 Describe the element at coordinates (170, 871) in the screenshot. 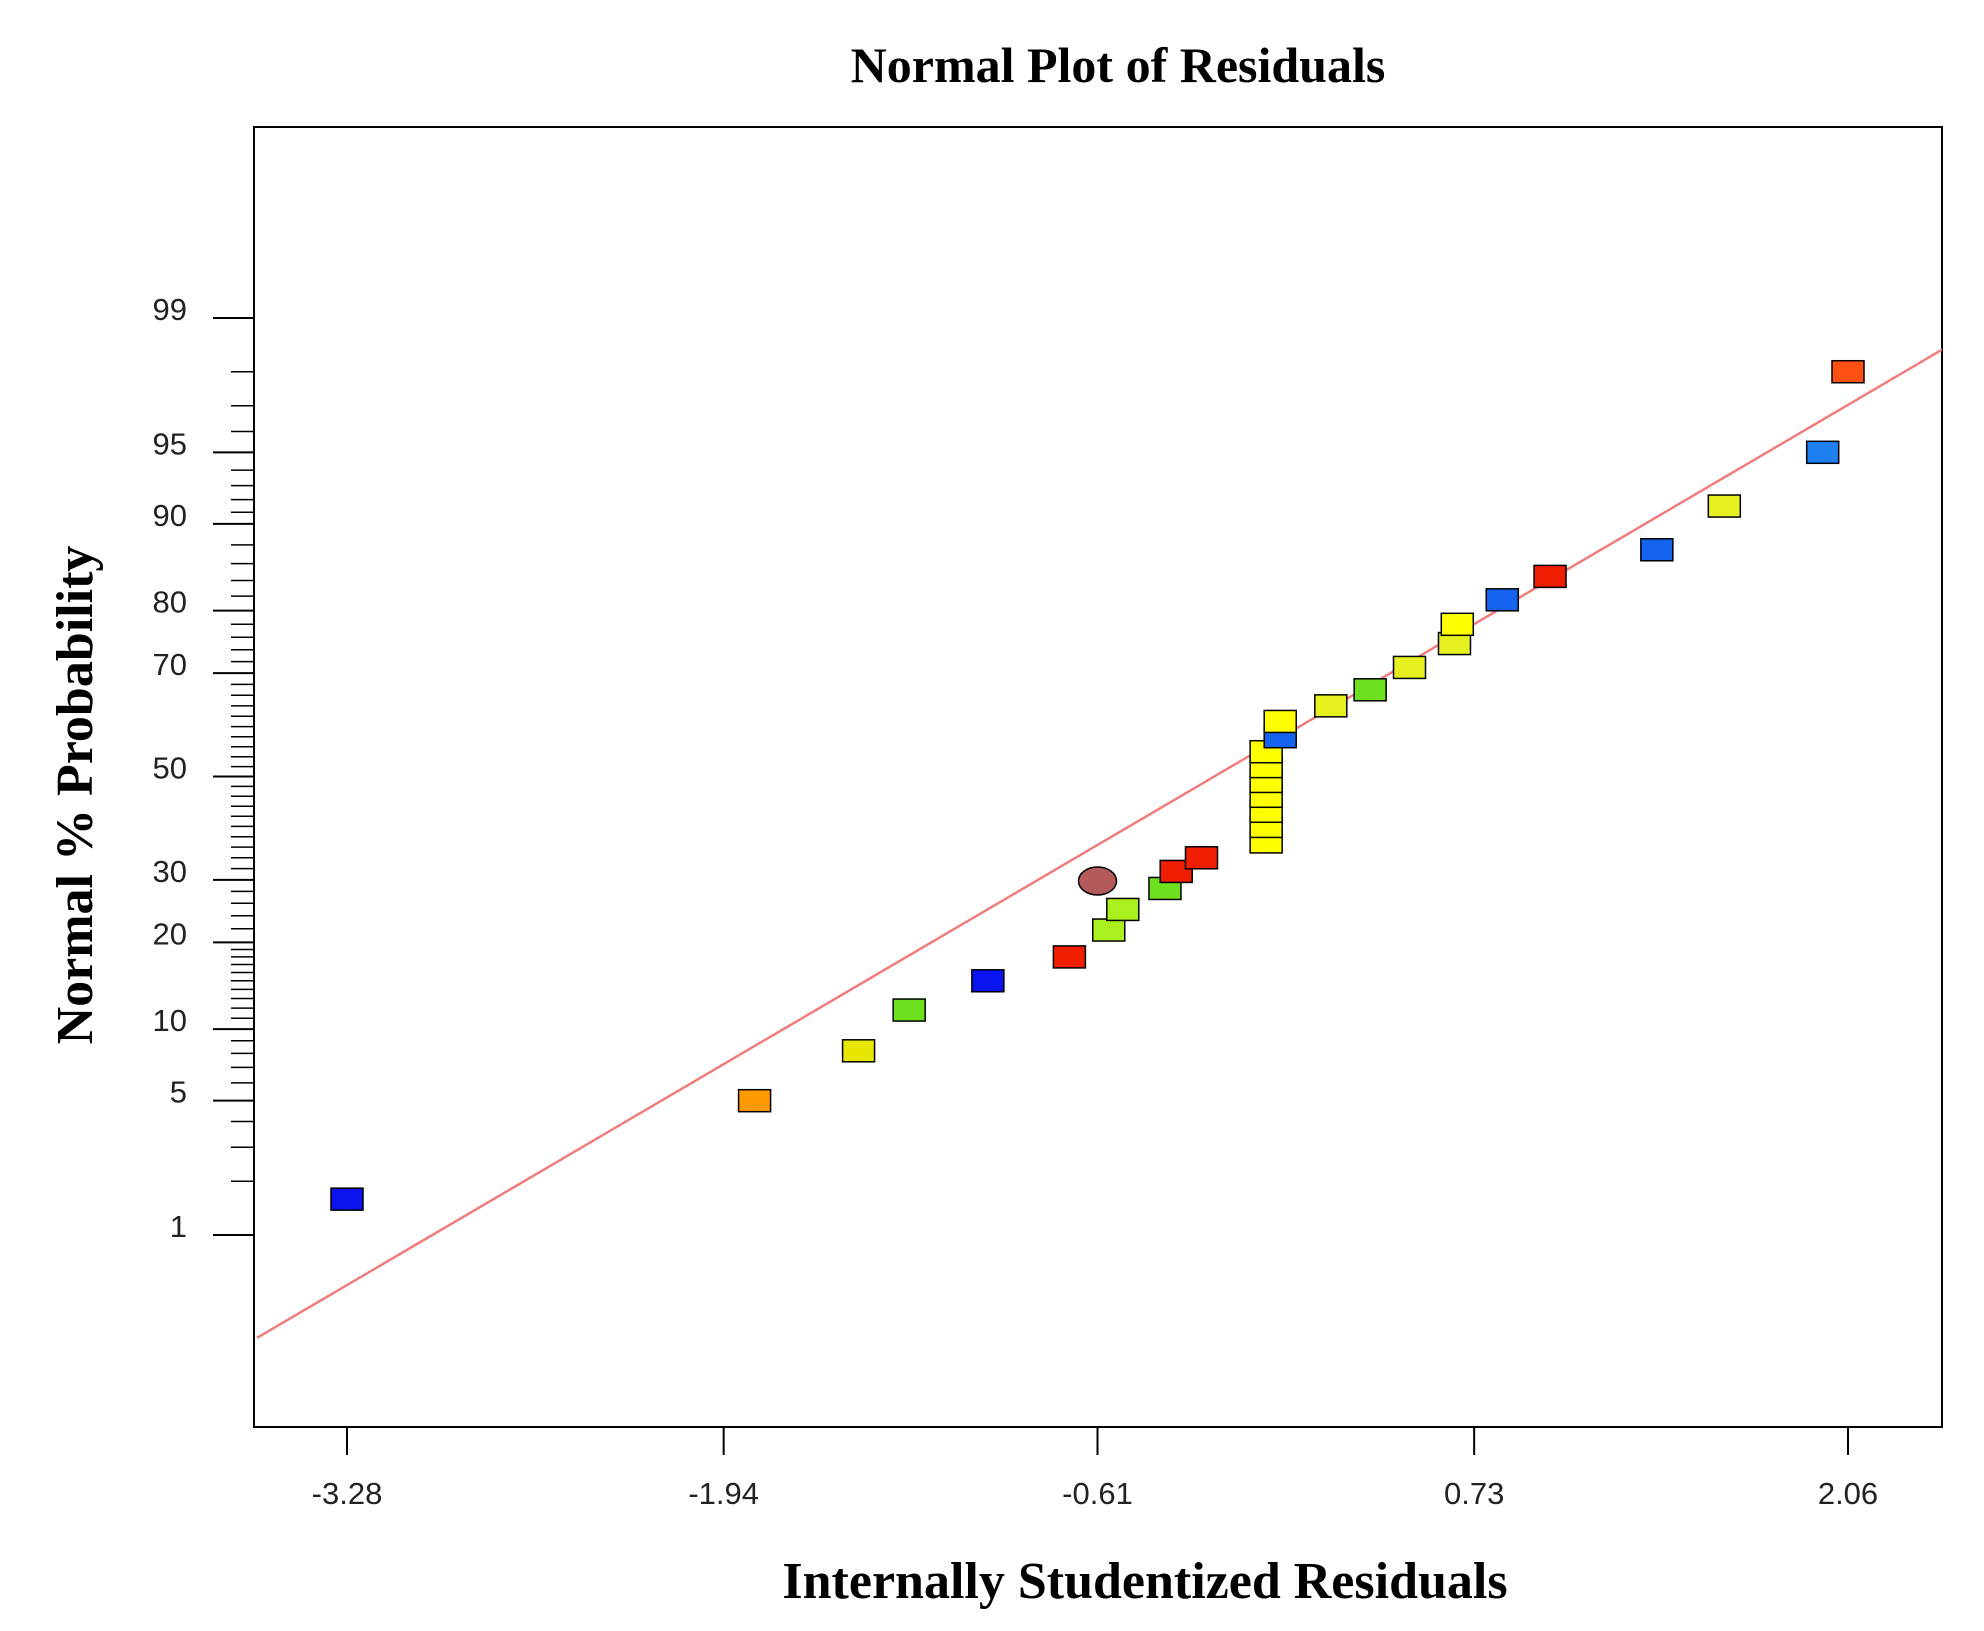

I see `y-tick-label: 30` at that location.